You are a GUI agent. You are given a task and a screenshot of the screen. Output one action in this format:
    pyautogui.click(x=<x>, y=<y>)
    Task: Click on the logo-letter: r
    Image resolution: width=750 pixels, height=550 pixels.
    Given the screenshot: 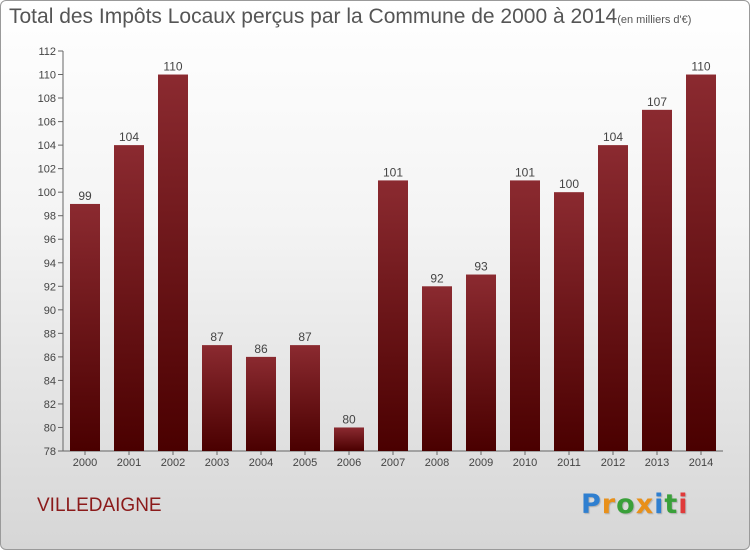 What is the action you would take?
    pyautogui.click(x=609, y=504)
    